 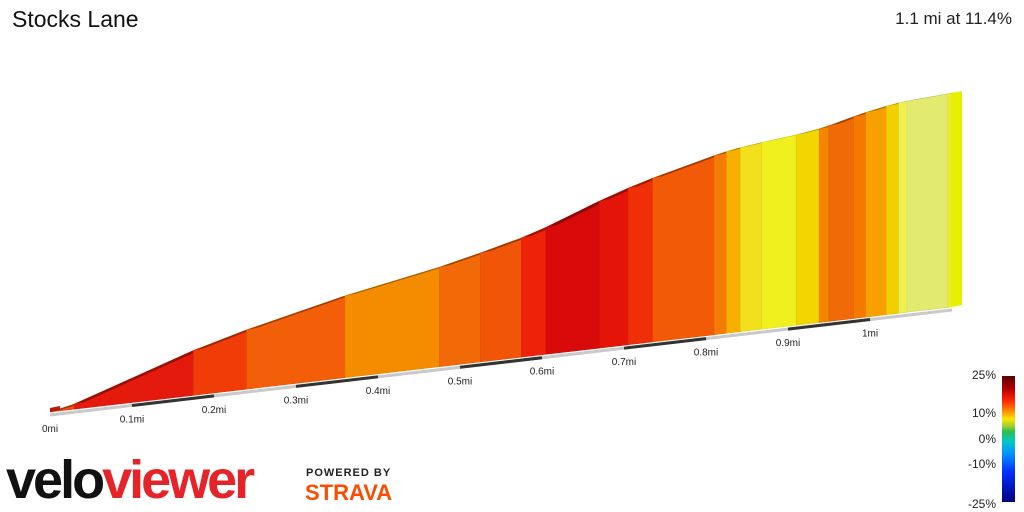 What do you see at coordinates (981, 504) in the screenshot?
I see `legend-label-neg25: -25%` at bounding box center [981, 504].